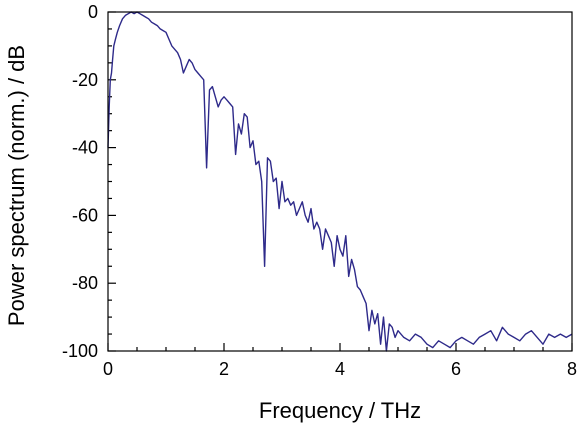  Describe the element at coordinates (85, 283) in the screenshot. I see `y-tick-label: -80` at that location.